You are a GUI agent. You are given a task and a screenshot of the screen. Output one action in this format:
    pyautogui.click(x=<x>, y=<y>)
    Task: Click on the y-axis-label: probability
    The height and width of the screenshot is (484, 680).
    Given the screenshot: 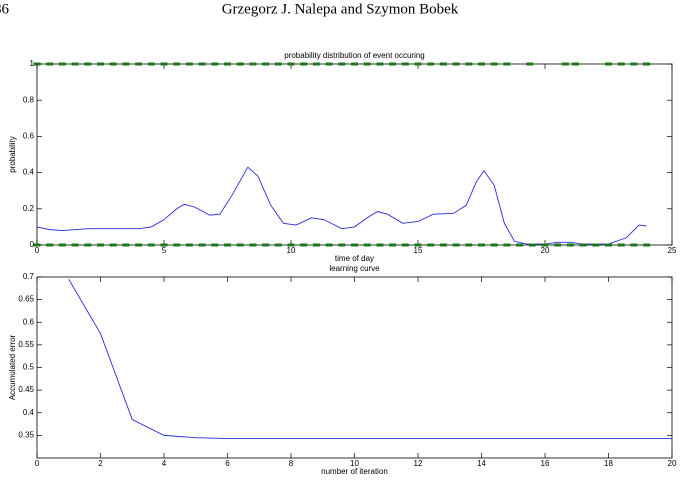 What is the action you would take?
    pyautogui.click(x=12, y=154)
    